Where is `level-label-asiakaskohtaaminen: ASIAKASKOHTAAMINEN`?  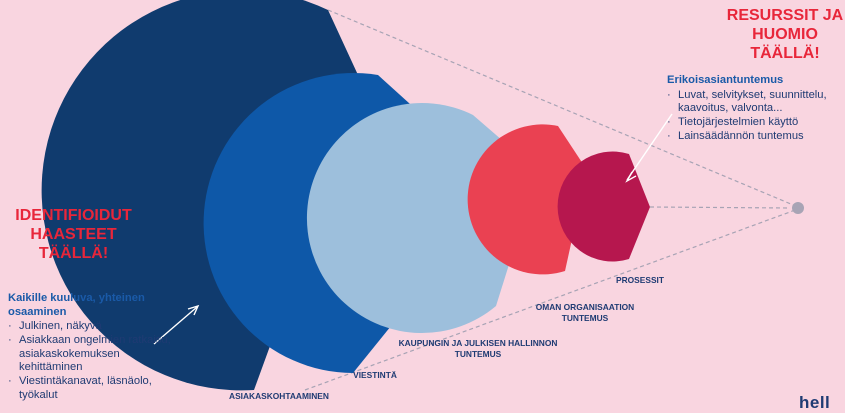 level-label-asiakaskohtaaminen: ASIAKASKOHTAAMINEN is located at coordinates (279, 396).